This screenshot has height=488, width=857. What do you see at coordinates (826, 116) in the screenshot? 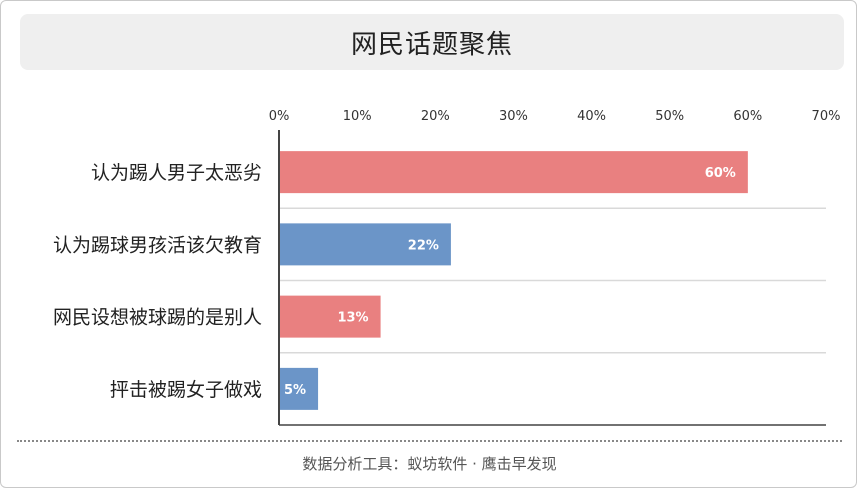
I see `tick-label: 70%` at bounding box center [826, 116].